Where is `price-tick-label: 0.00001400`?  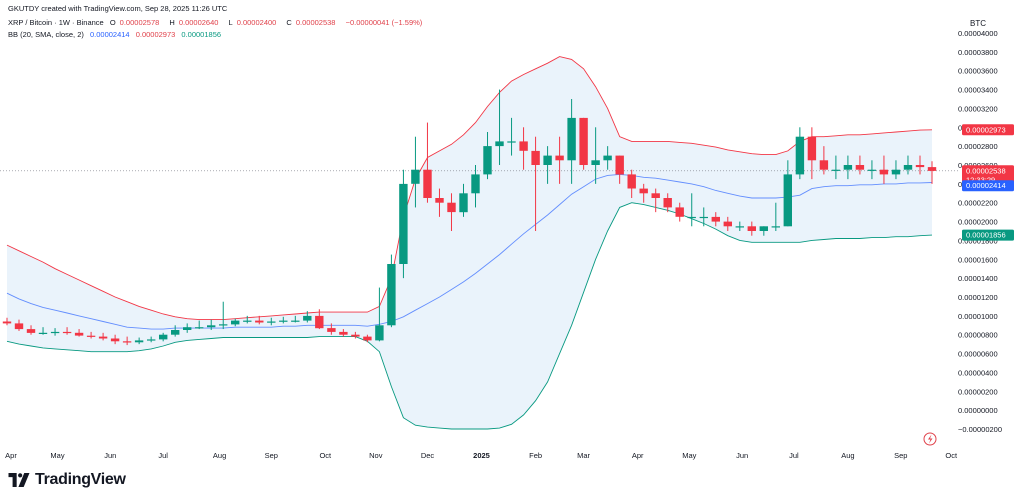 price-tick-label: 0.00001400 is located at coordinates (978, 278).